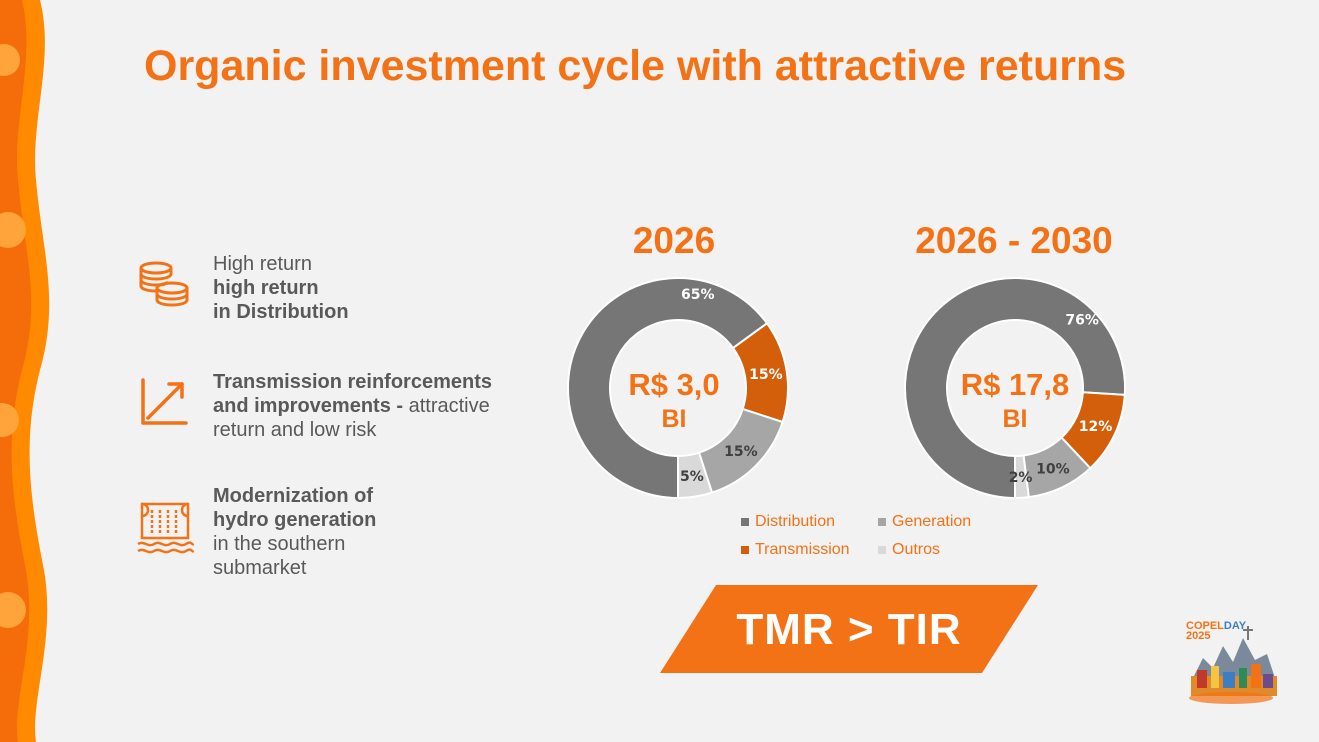  I want to click on legend-swatch-outros, so click(882, 550).